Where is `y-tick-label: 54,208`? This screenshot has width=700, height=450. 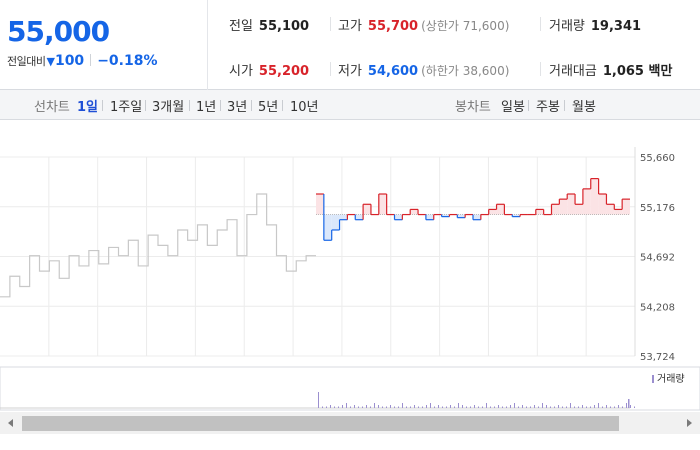
y-tick-label: 54,208 is located at coordinates (657, 307).